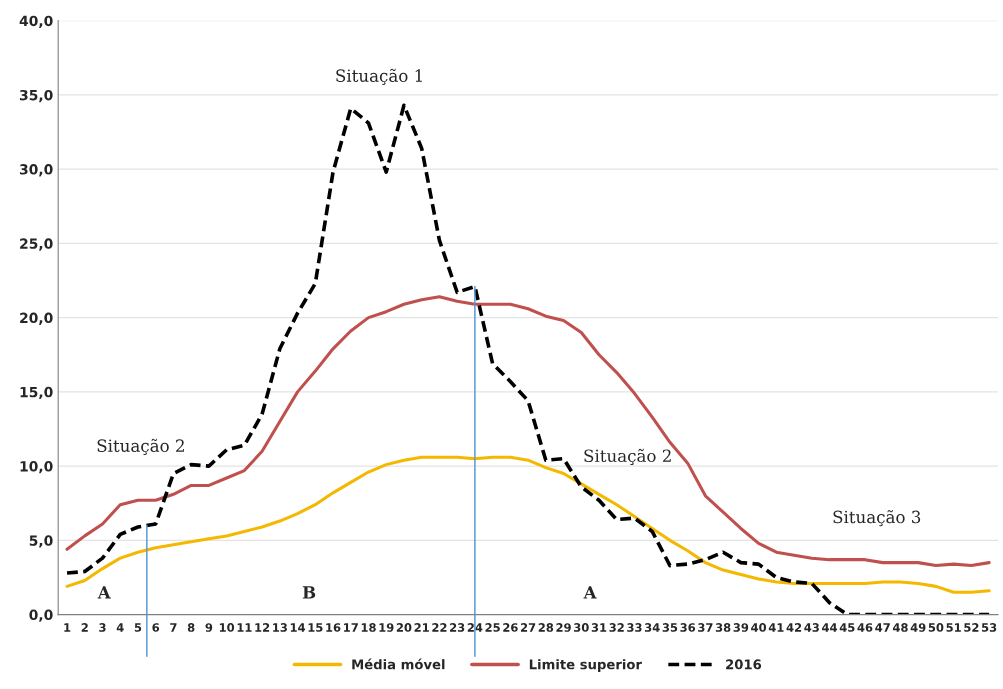  Describe the element at coordinates (421, 627) in the screenshot. I see `x-tick-label: 21` at that location.